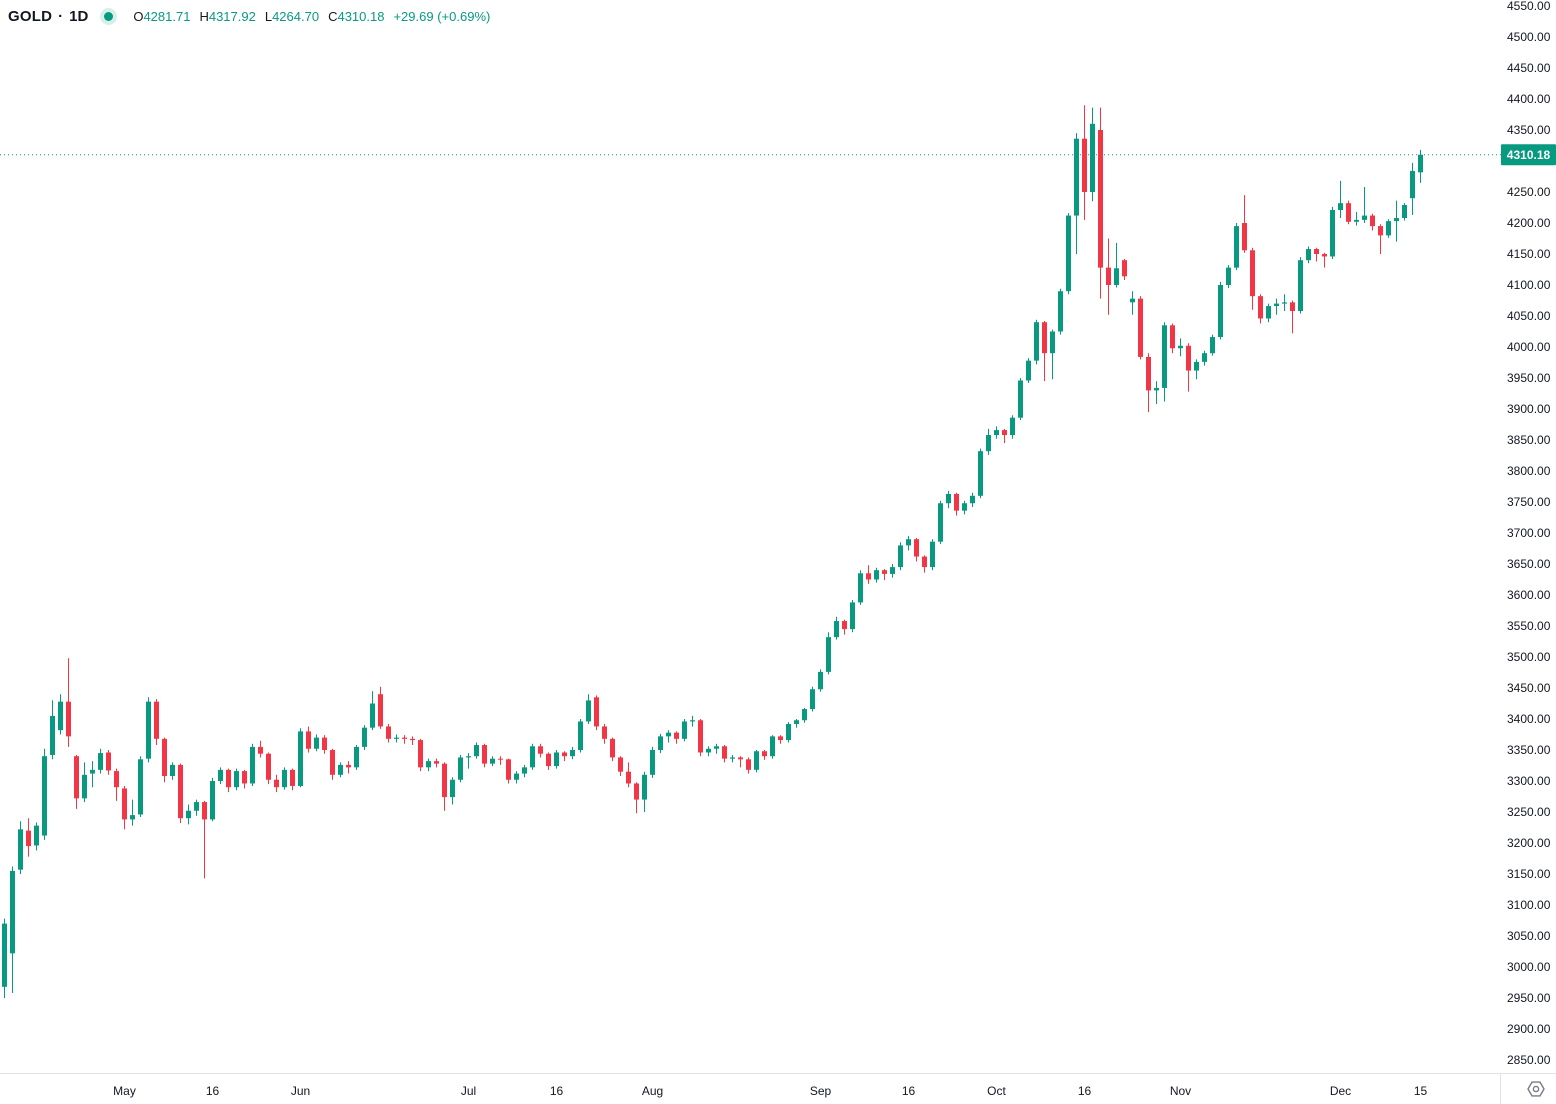 Image resolution: width=1556 pixels, height=1104 pixels. I want to click on interval-label: 1D, so click(79, 16).